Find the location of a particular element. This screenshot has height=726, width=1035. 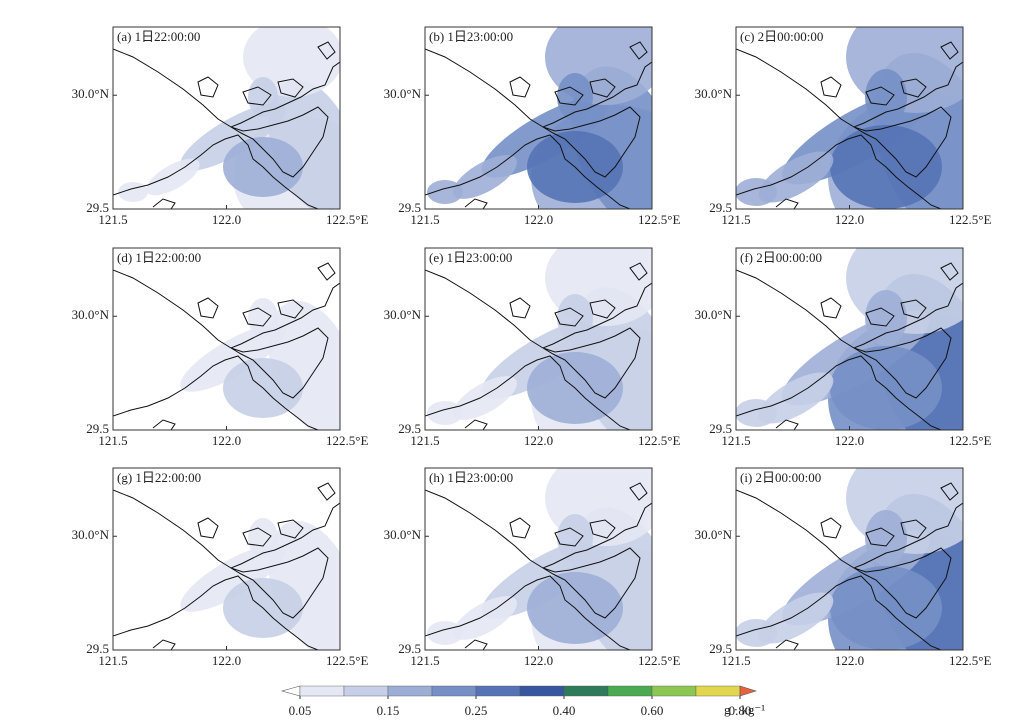

panel-label: (a) 1日22:00:00 is located at coordinates (158, 36).